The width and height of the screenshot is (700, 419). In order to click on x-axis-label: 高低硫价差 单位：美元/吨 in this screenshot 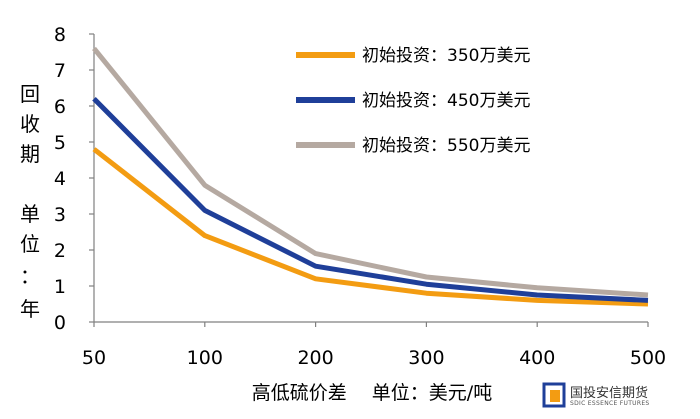, I will do `click(372, 393)`.